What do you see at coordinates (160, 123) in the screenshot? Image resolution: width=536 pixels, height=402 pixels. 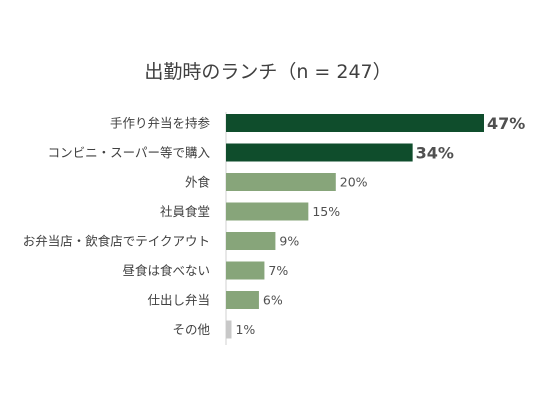 I see `category-label-1: 手作り弁当を持参` at bounding box center [160, 123].